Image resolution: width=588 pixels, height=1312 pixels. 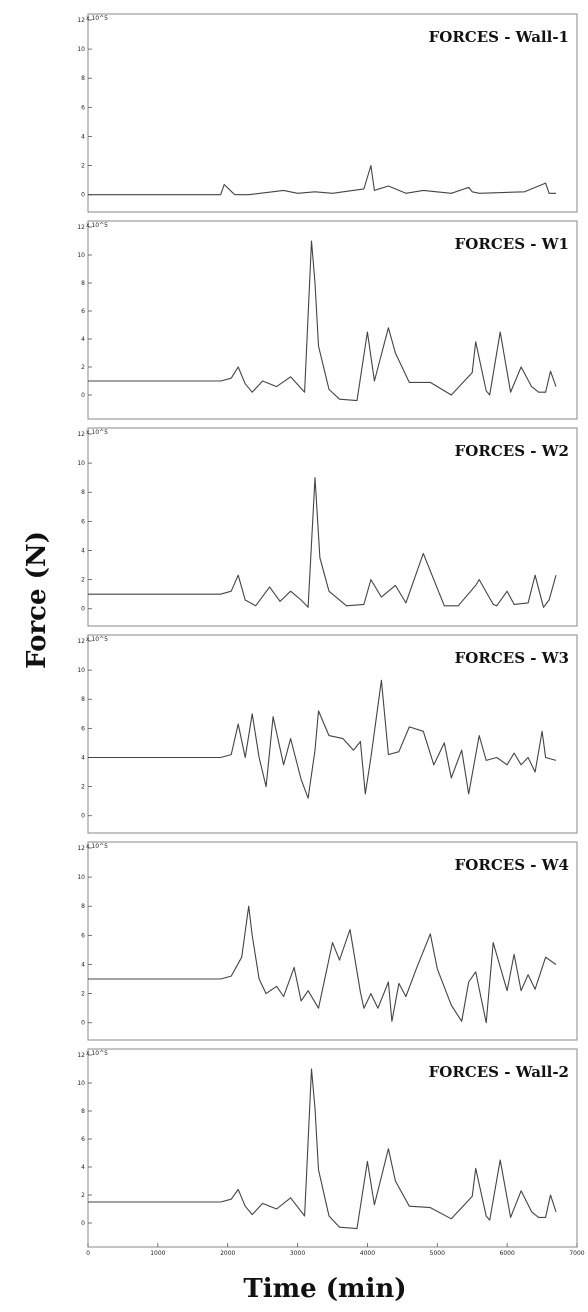 I want to click on panel-title: FORCES - Wall-1, so click(x=499, y=37).